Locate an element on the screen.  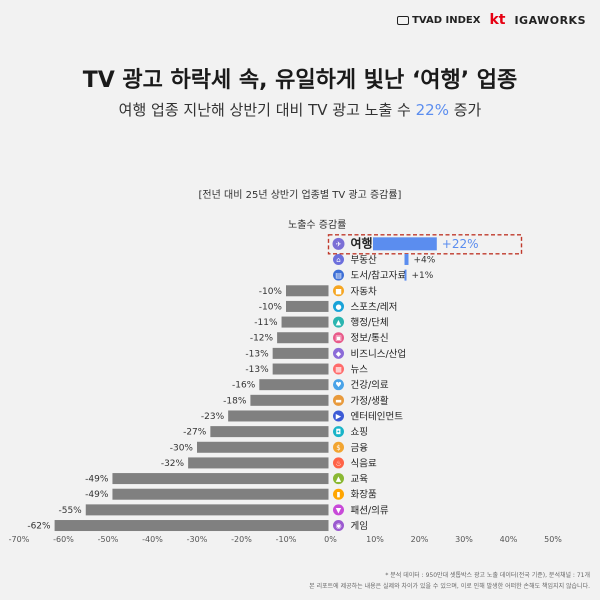
category-label: 뉴스 is located at coordinates (360, 370).